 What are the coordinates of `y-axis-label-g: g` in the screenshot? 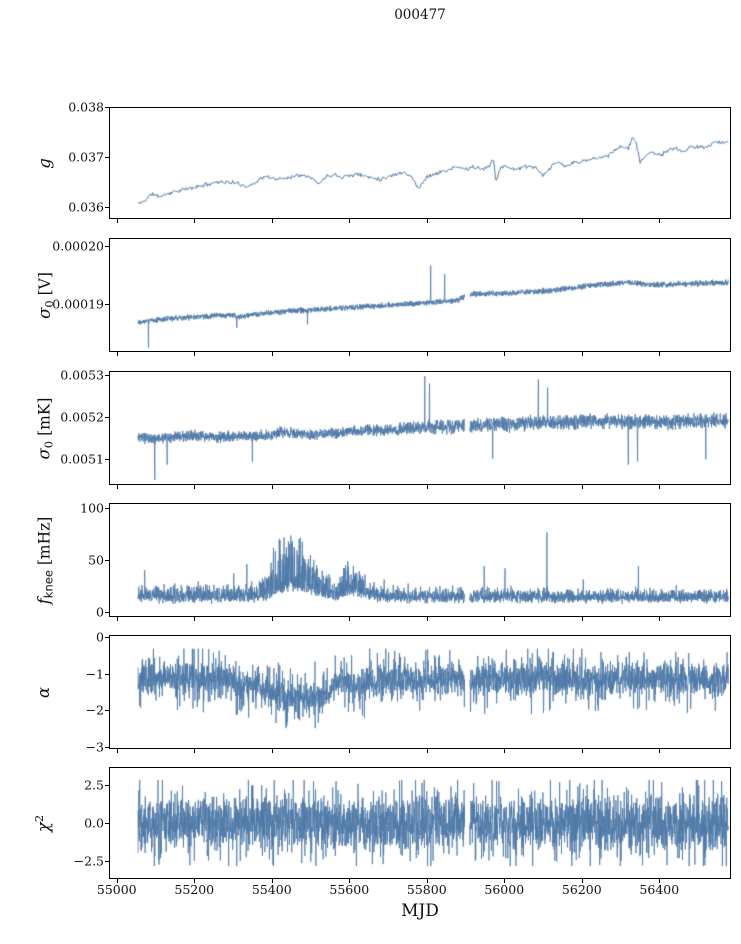 It's located at (44, 163).